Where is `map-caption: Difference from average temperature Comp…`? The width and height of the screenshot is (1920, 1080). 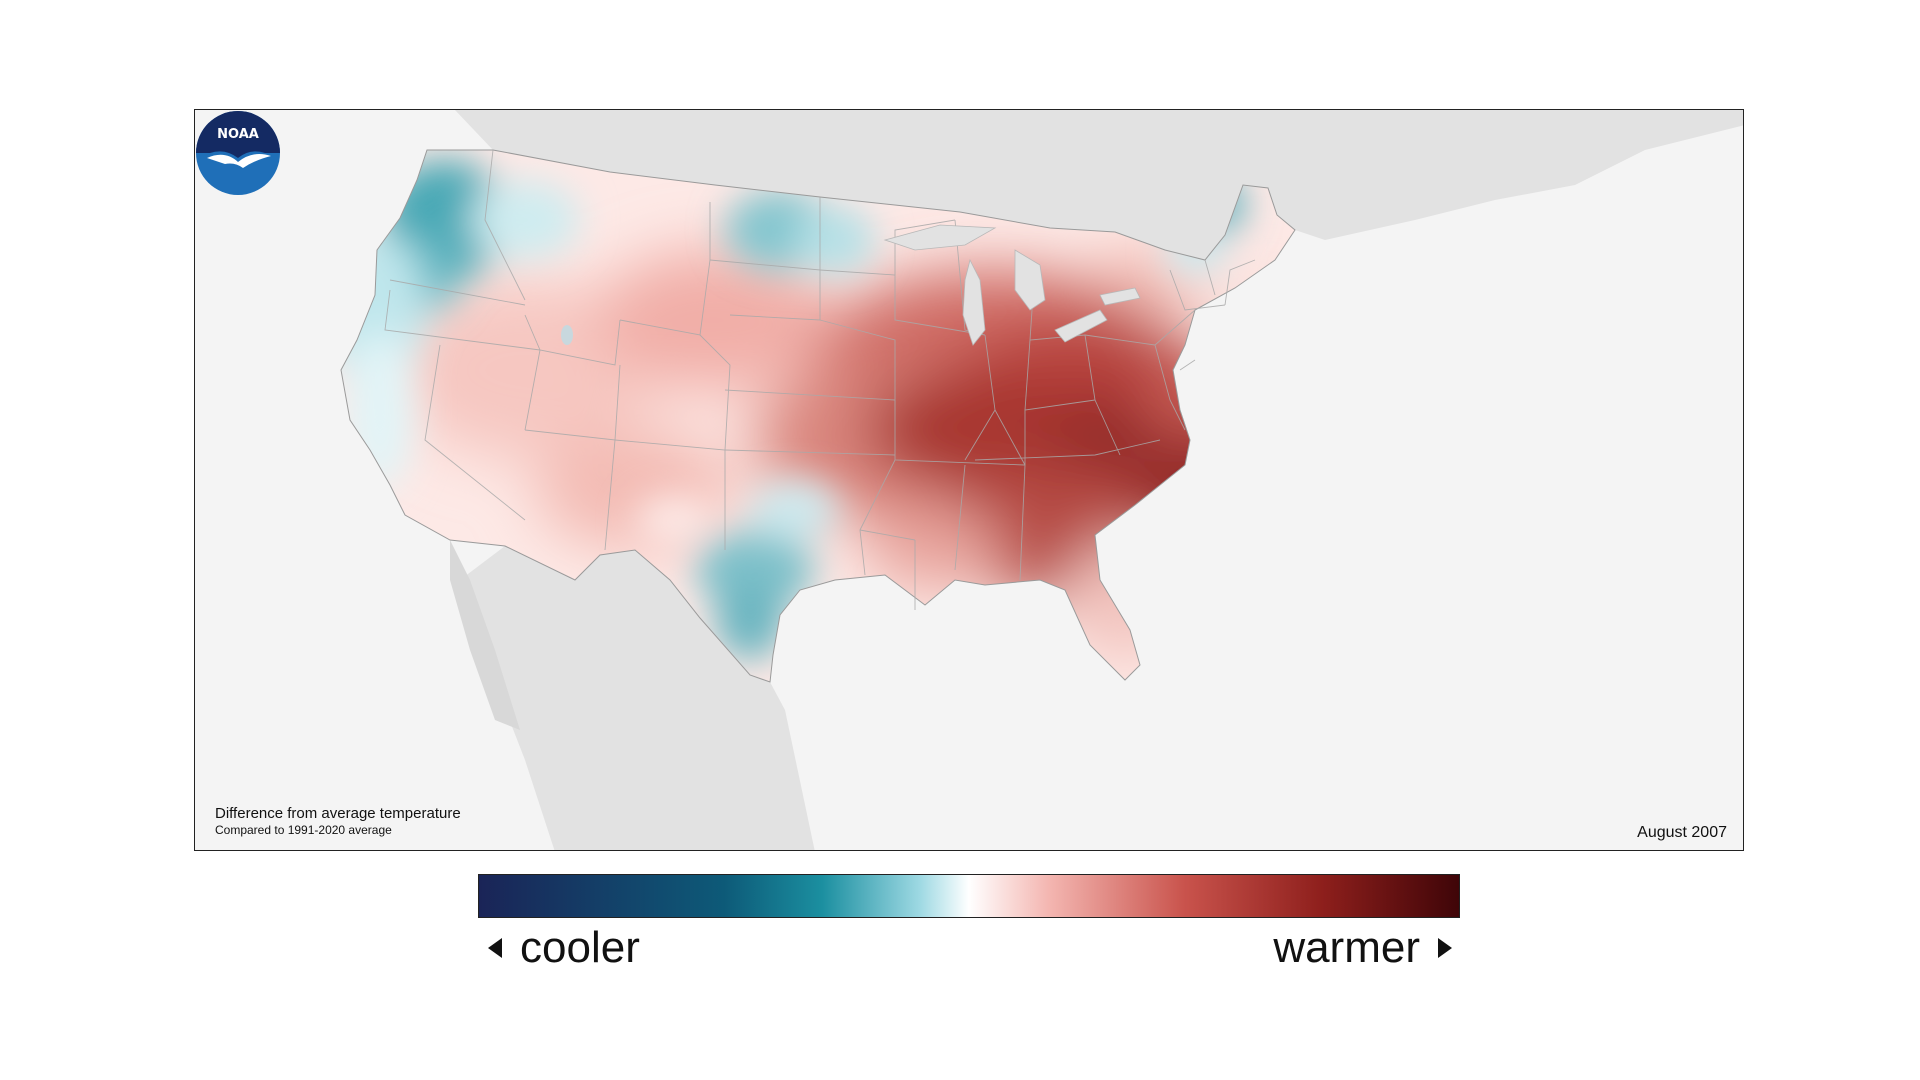 map-caption: Difference from average temperature Comp… is located at coordinates (338, 821).